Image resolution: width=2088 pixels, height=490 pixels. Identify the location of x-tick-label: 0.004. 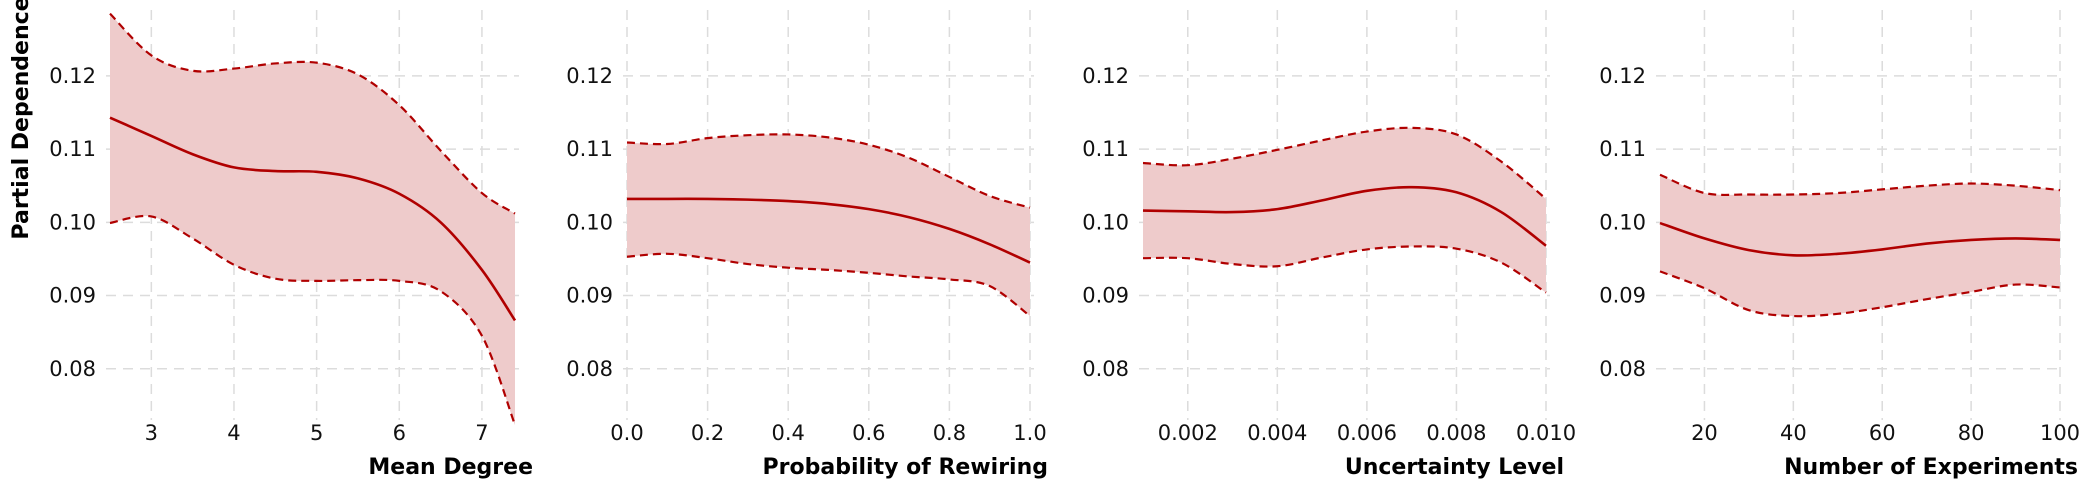
(1277, 433).